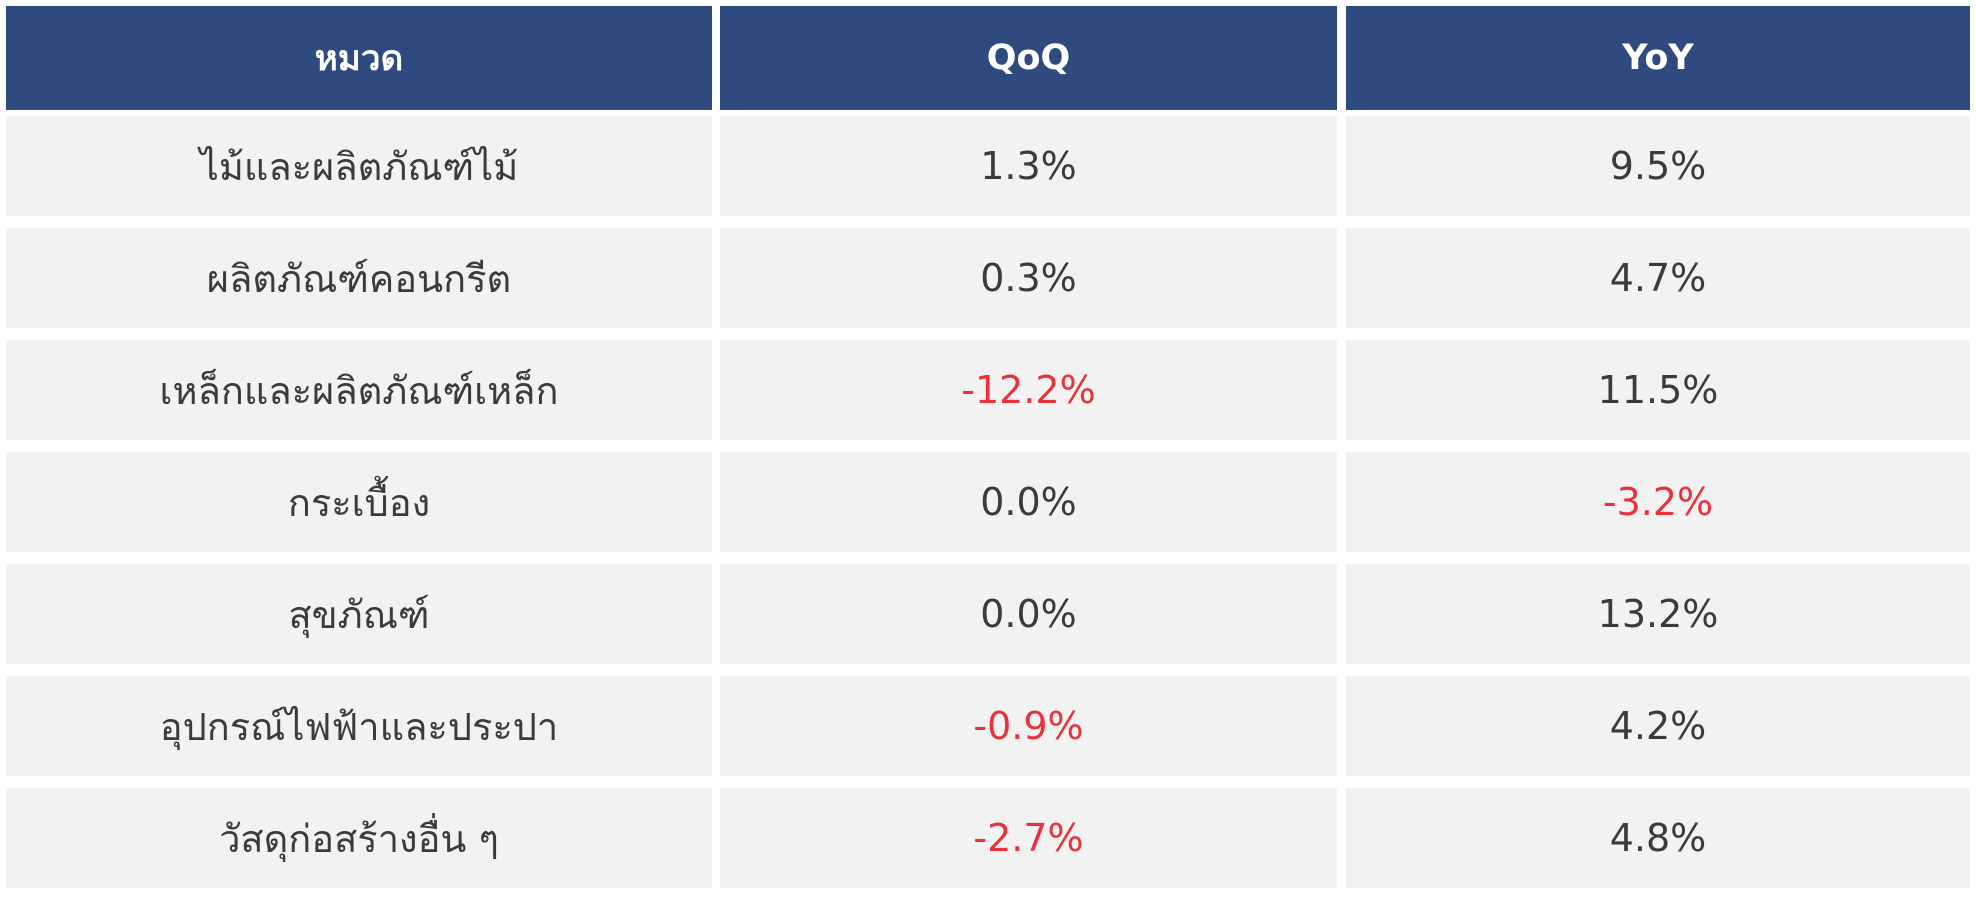 The height and width of the screenshot is (906, 1976). I want to click on table-row: วัสดุก่อสร้างอื่น ๆ -2.7% 4.8%, so click(988, 838).